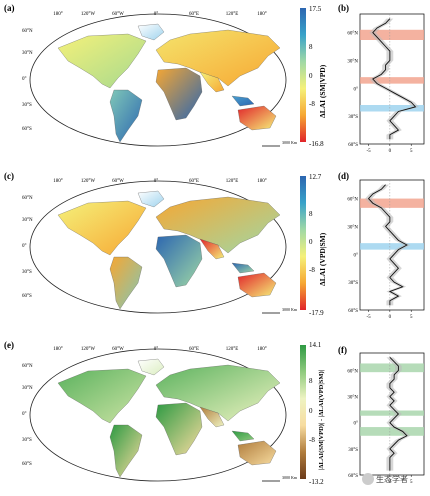 This screenshot has width=430, height=496. I want to click on watermark: 生态学者, so click(392, 479).